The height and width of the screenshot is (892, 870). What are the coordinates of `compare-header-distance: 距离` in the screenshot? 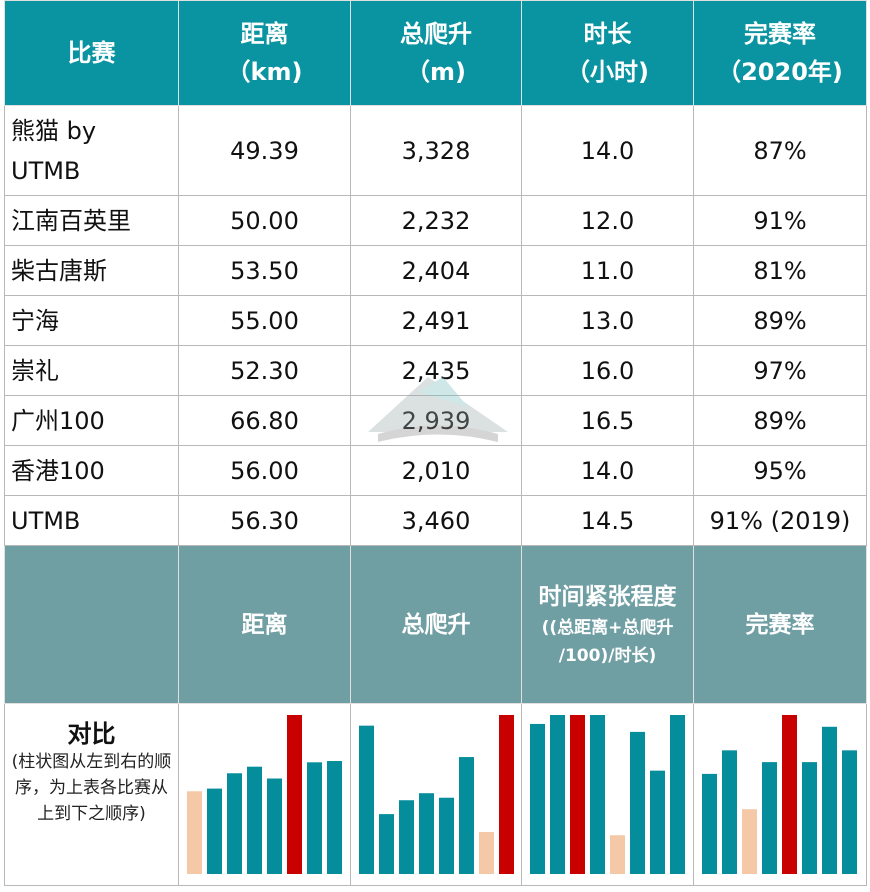 It's located at (264, 624).